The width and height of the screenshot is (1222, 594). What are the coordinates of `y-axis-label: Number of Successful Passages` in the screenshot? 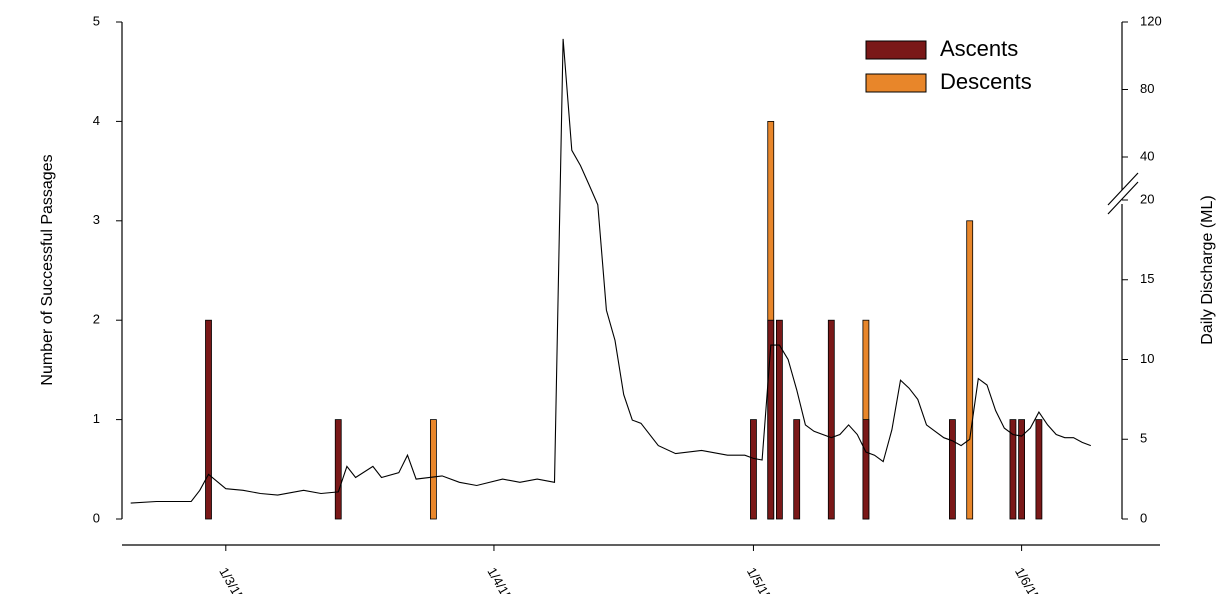 It's located at (47, 269).